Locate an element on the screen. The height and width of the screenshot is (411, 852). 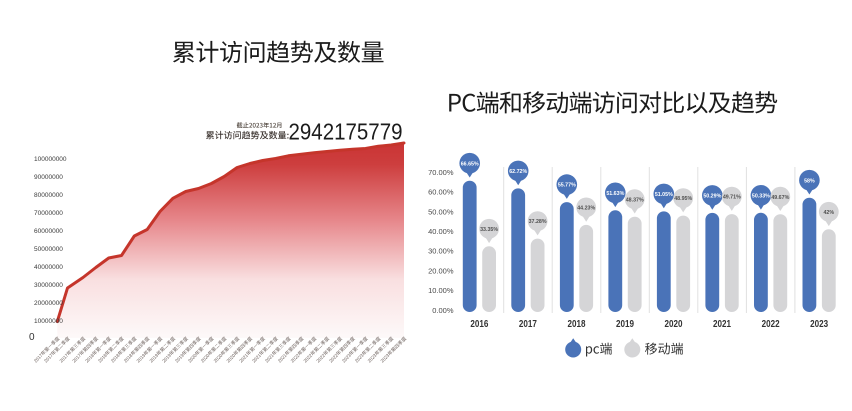
svg-text: 33.35% is located at coordinates (489, 230).